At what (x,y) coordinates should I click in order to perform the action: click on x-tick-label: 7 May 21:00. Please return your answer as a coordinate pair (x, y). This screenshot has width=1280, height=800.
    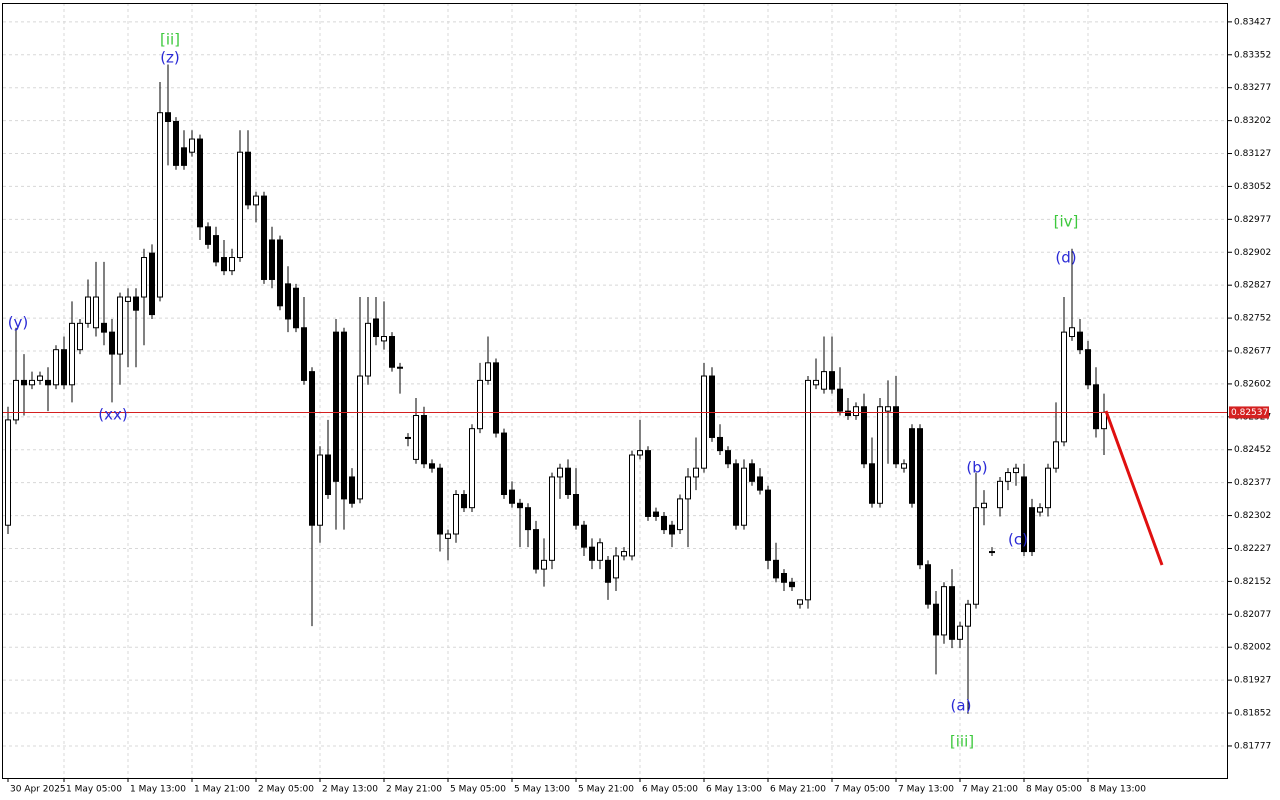
    Looking at the image, I should click on (990, 790).